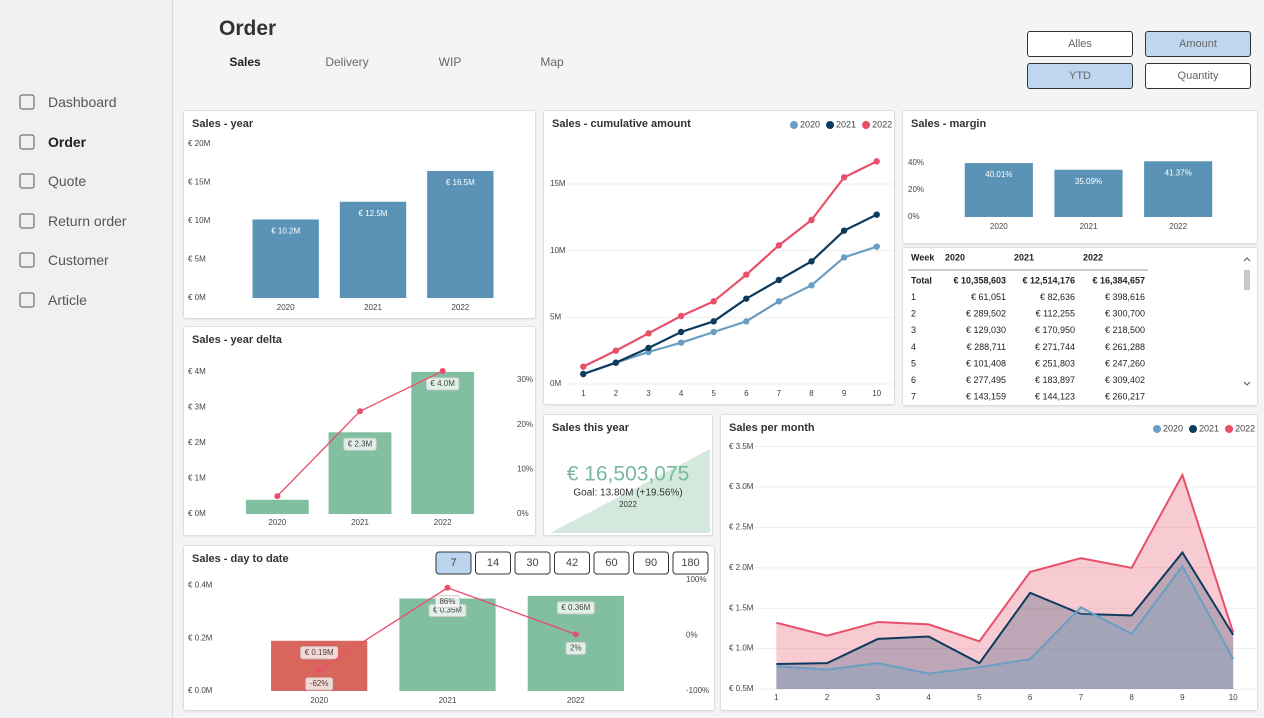  I want to click on line, so click(1005, 557).